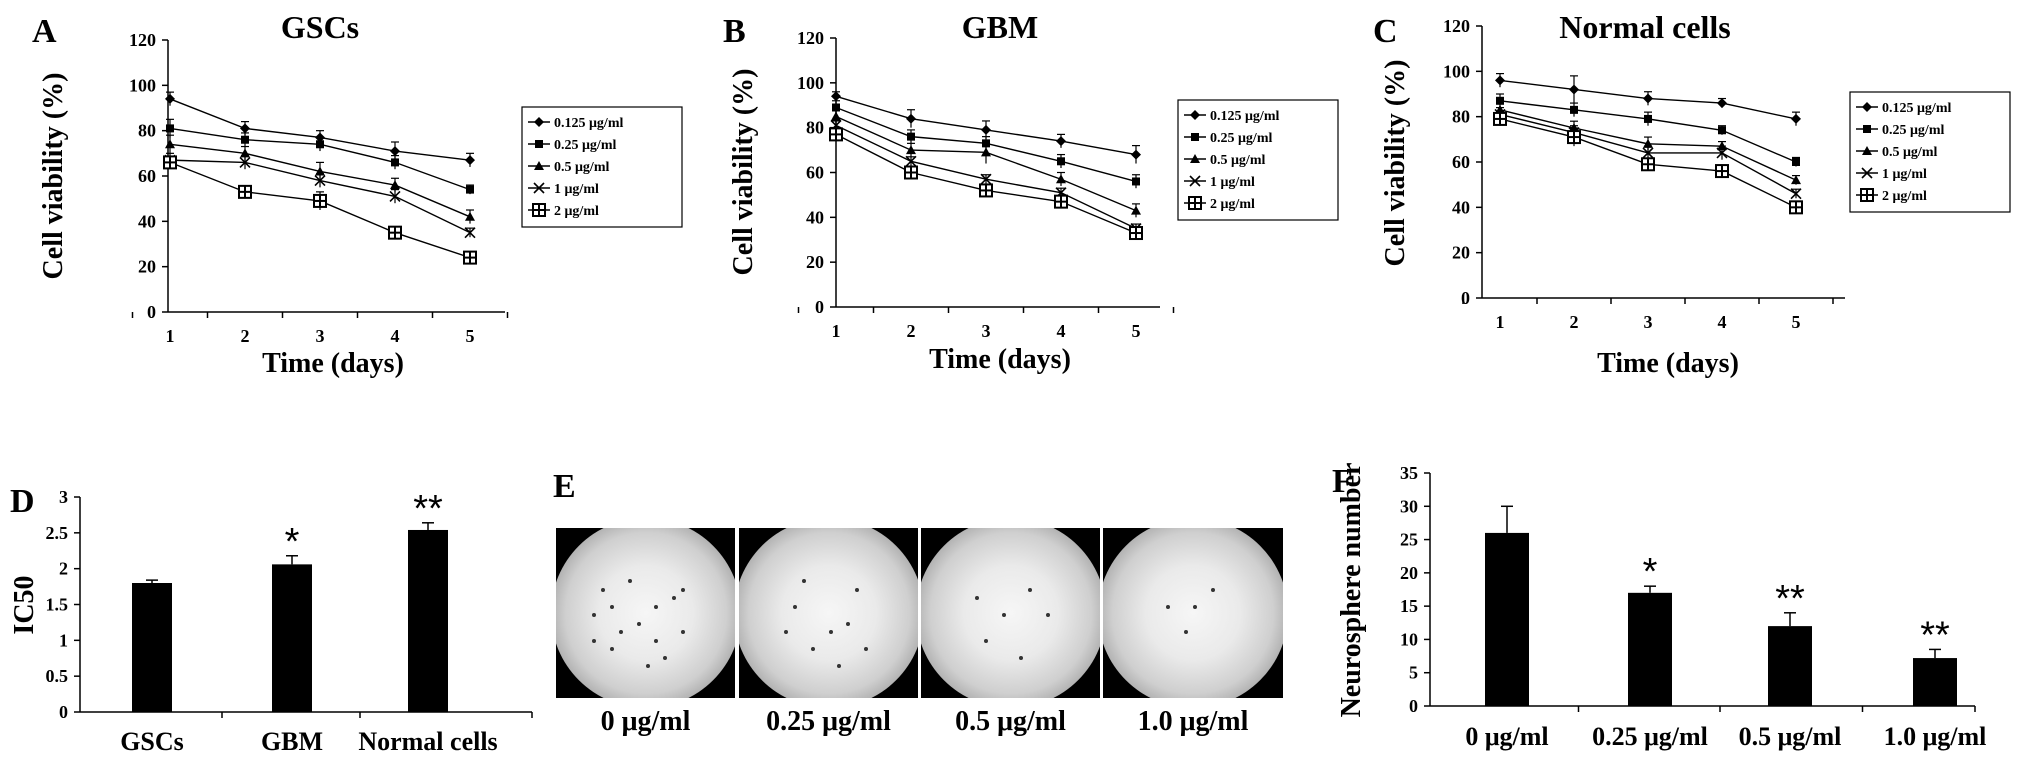  What do you see at coordinates (1790, 736) in the screenshot?
I see `category-label: 0.5 μg/ml` at bounding box center [1790, 736].